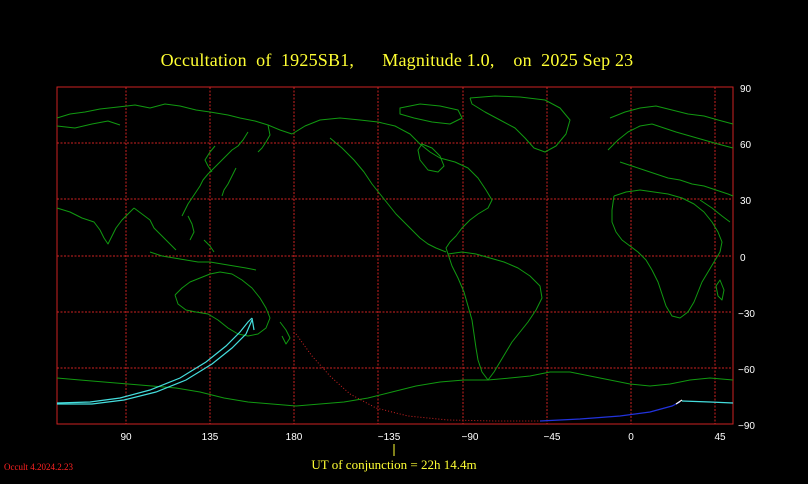  Describe the element at coordinates (746, 145) in the screenshot. I see `lat-label: 60` at that location.